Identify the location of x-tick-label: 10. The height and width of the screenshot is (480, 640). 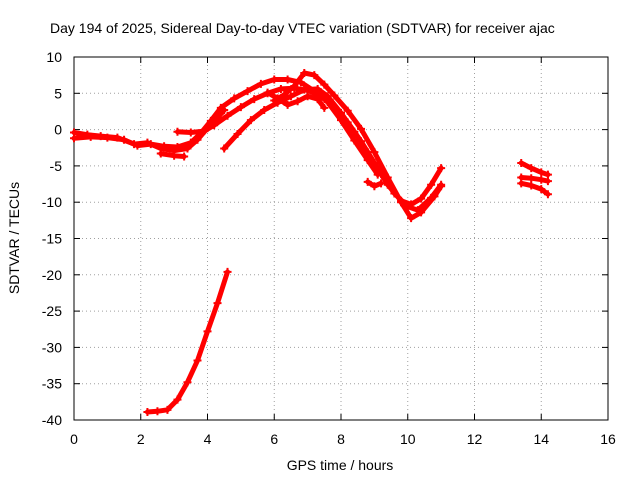
(408, 439).